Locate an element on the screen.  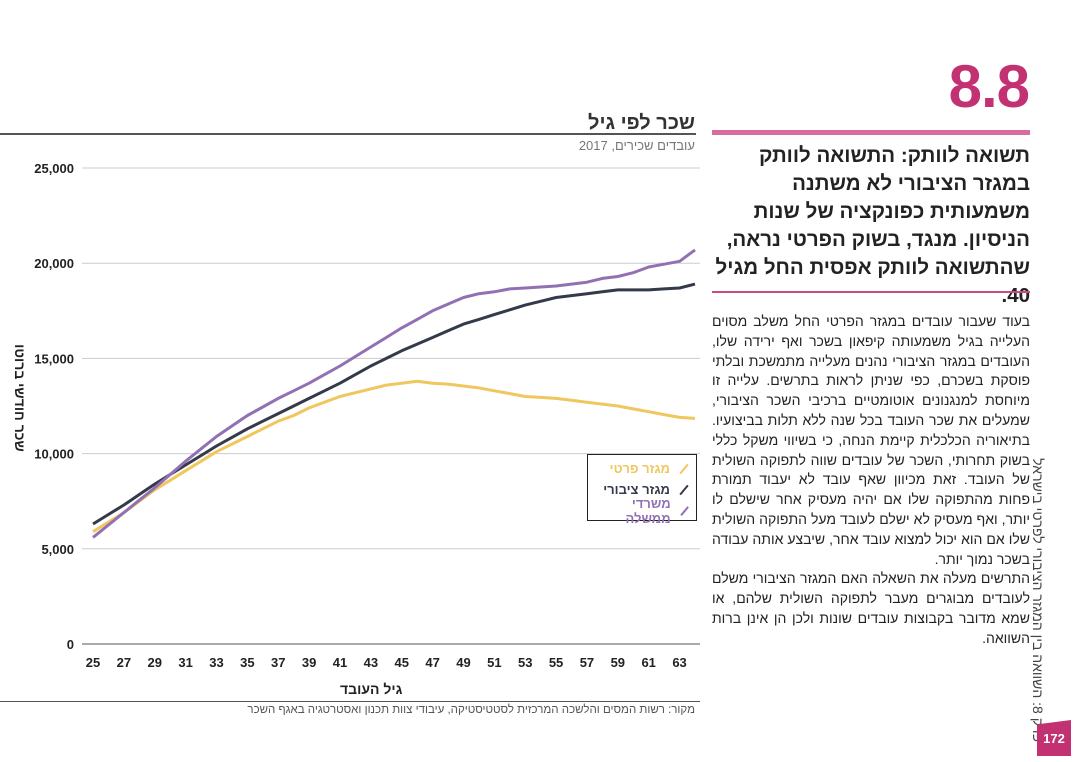
x-tick-label: 49 is located at coordinates (463, 662).